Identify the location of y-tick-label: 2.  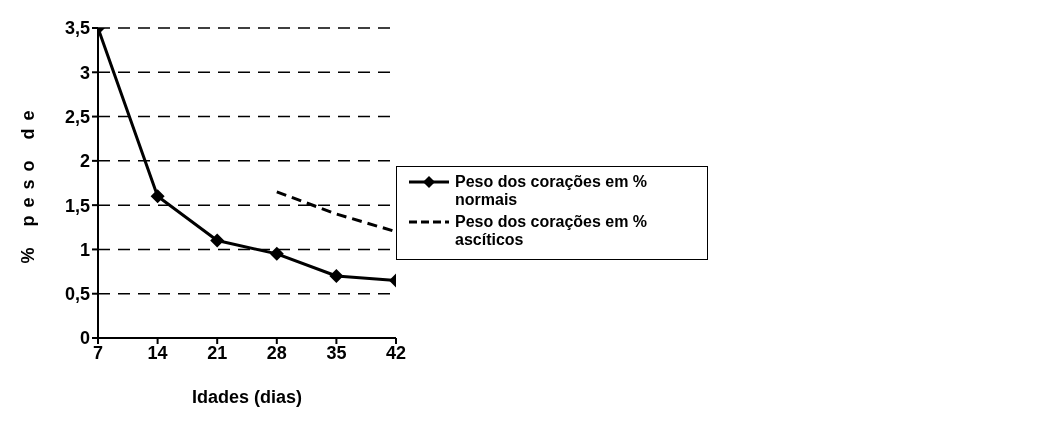
(84, 161).